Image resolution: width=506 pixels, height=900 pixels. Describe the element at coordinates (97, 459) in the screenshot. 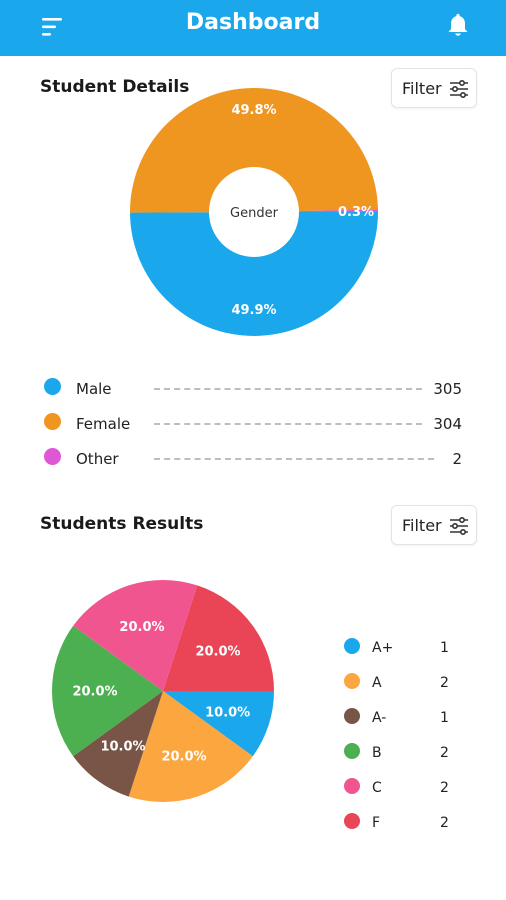

I see `legend-label: Other` at that location.